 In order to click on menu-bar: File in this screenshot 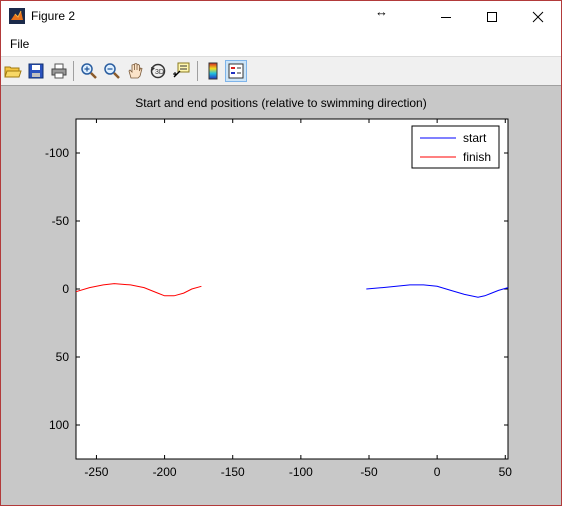, I will do `click(281, 44)`.